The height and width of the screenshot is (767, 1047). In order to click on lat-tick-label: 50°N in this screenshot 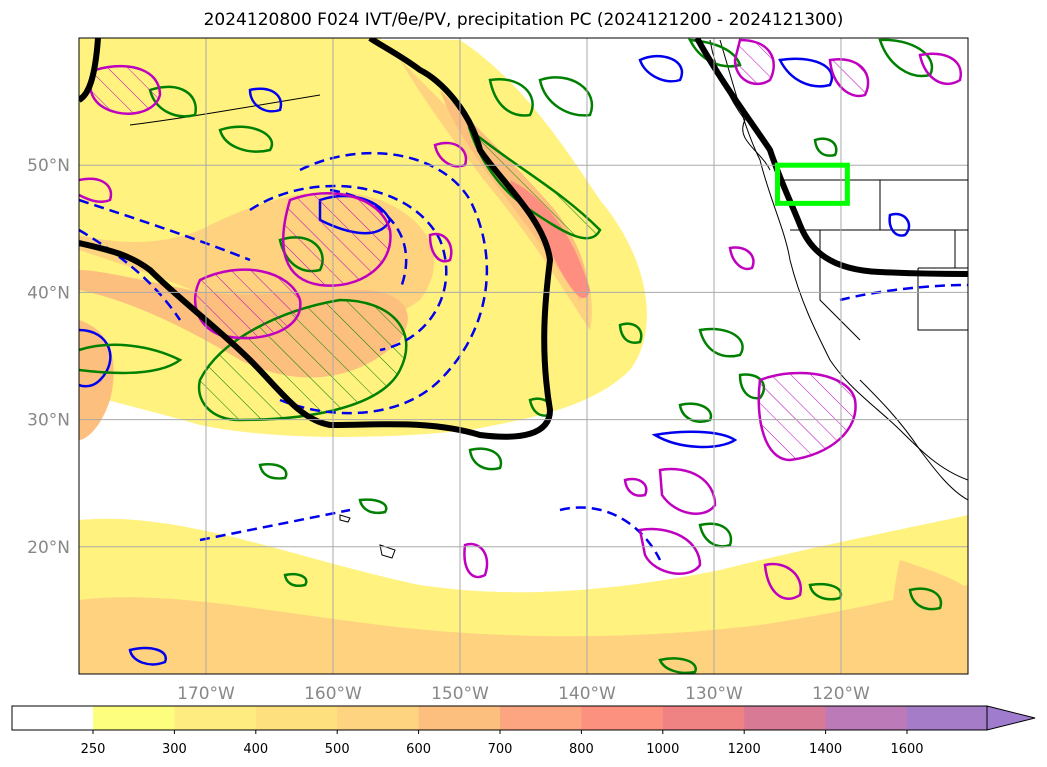, I will do `click(48, 166)`.